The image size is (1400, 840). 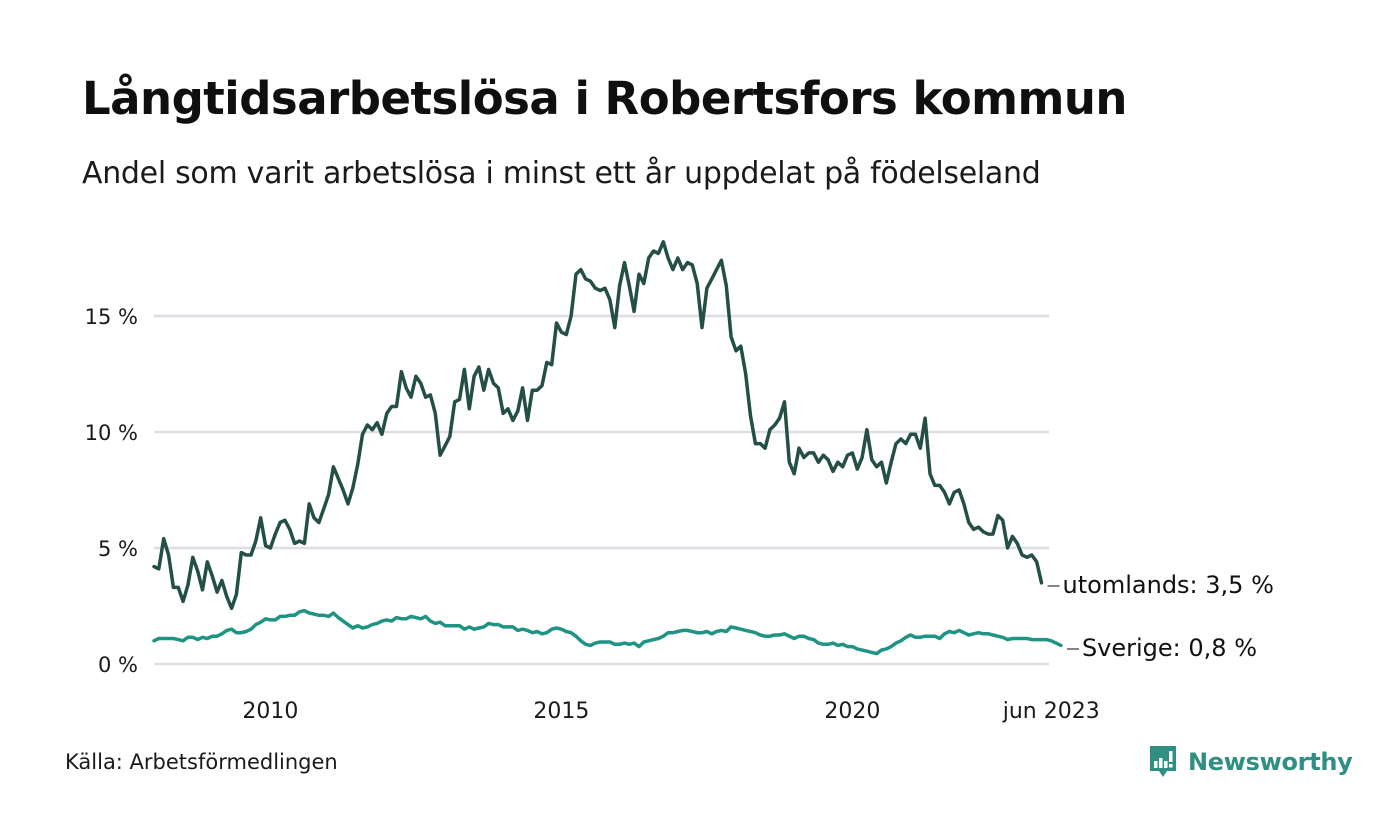 What do you see at coordinates (852, 711) in the screenshot?
I see `x-tick-label: 2020` at bounding box center [852, 711].